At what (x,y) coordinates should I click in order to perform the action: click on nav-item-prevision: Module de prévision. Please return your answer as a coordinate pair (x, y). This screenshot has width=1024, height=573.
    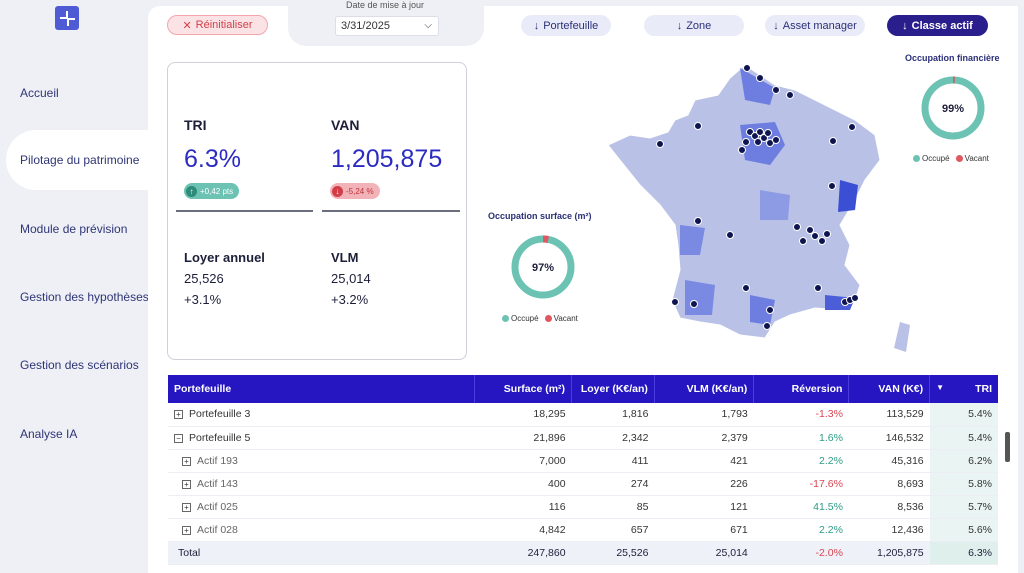
    Looking at the image, I should click on (74, 229).